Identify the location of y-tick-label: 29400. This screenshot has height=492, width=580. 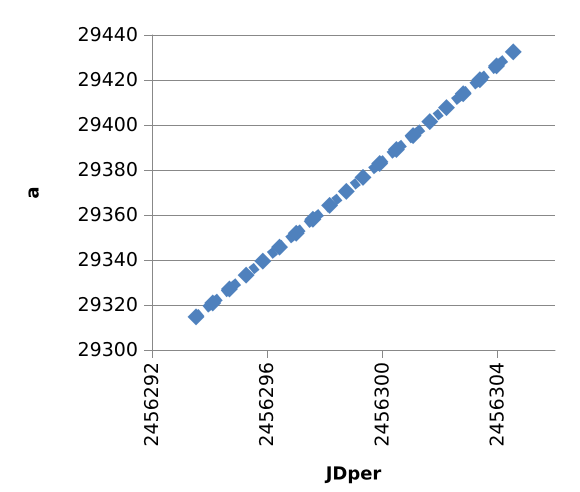
(108, 125).